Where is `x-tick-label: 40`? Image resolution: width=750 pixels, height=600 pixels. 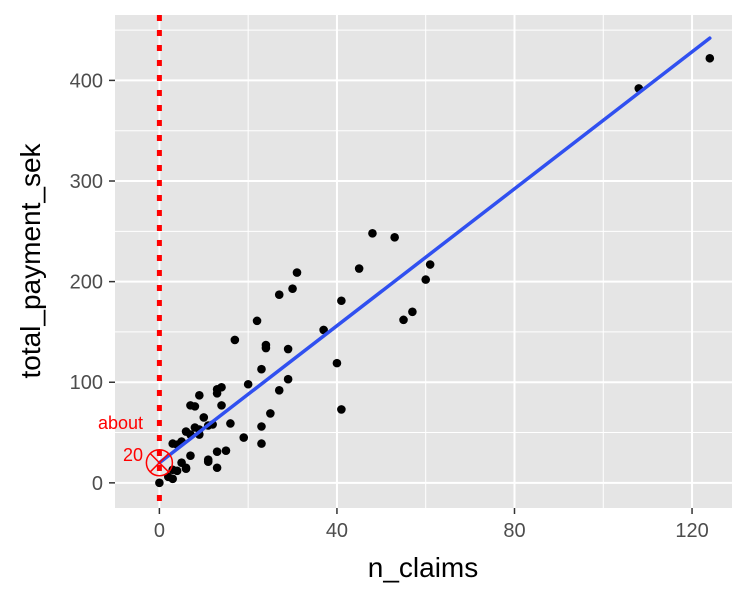 x-tick-label: 40 is located at coordinates (337, 531).